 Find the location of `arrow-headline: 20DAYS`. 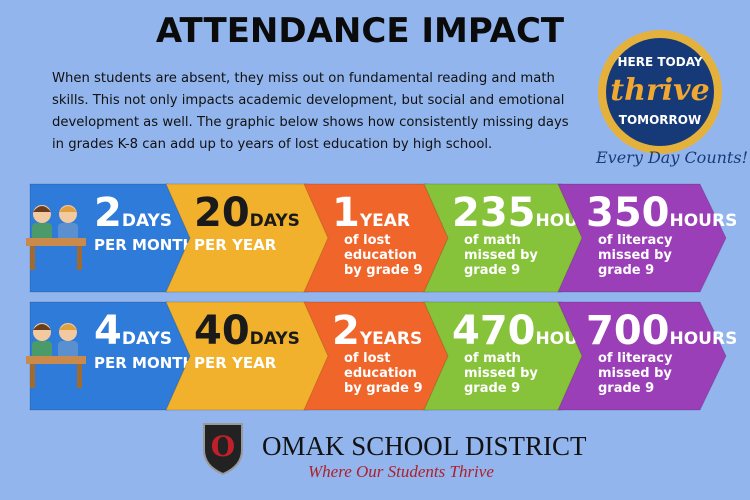

arrow-headline: 20DAYS is located at coordinates (247, 213).